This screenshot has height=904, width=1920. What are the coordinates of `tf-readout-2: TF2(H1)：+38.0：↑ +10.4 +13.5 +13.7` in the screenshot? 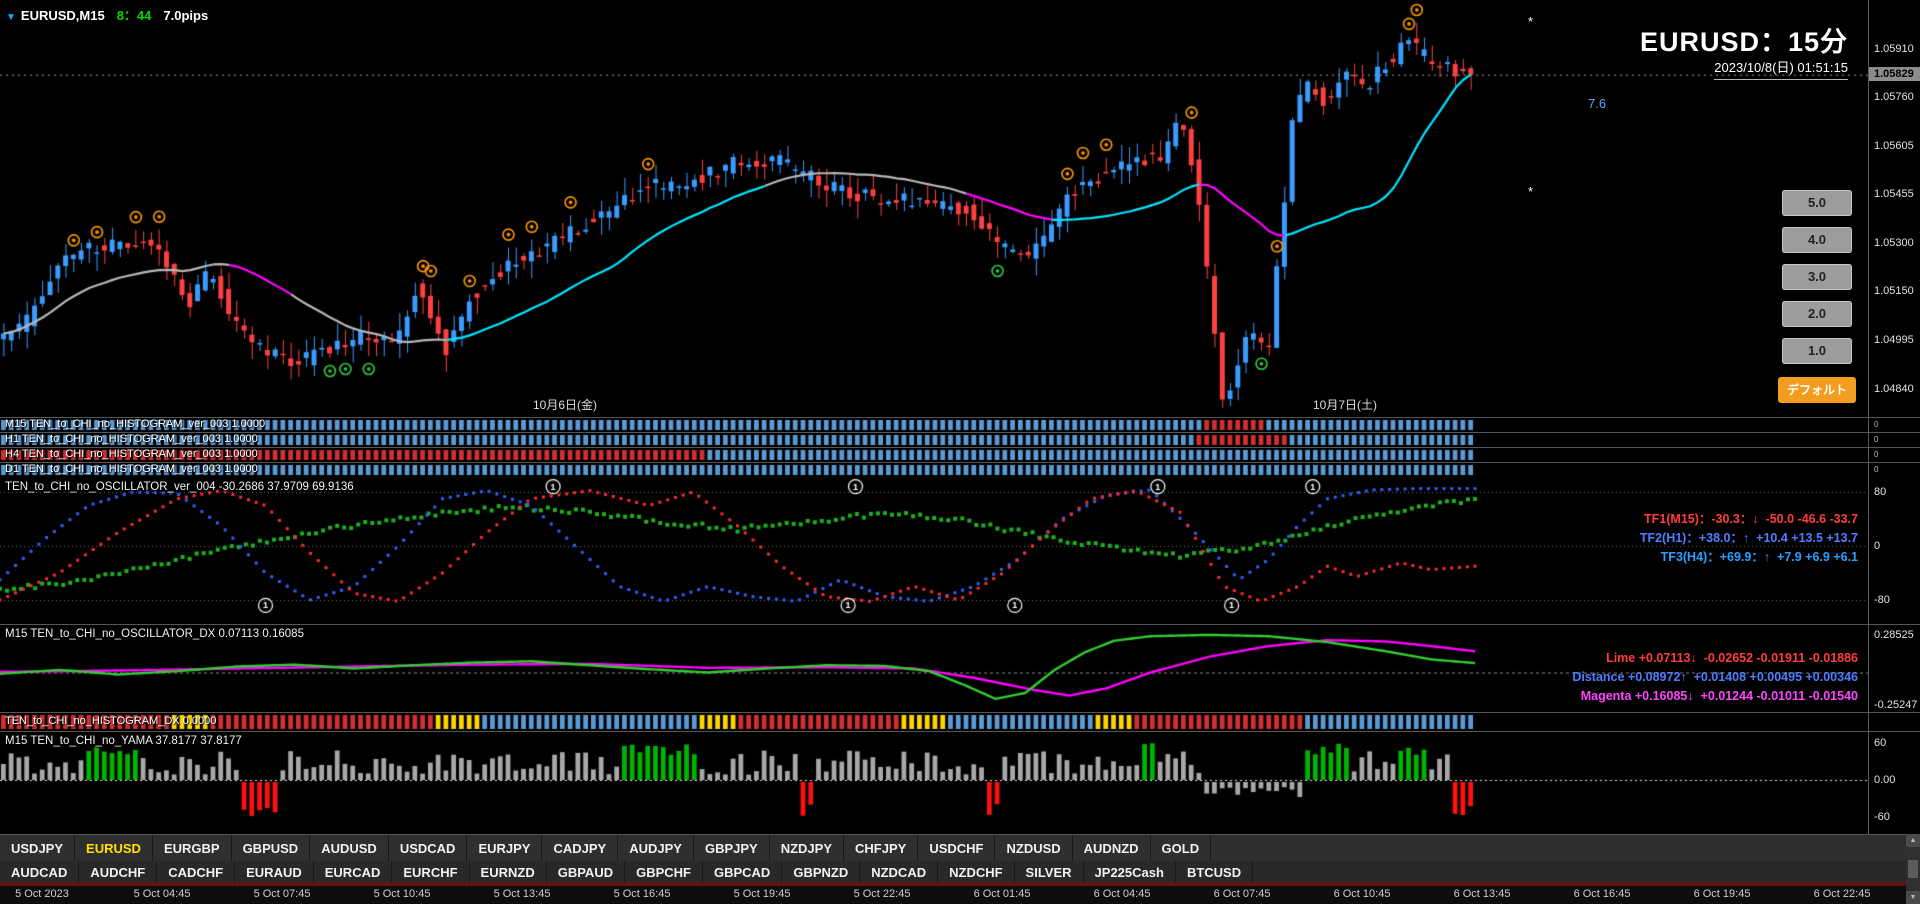 It's located at (1748, 538).